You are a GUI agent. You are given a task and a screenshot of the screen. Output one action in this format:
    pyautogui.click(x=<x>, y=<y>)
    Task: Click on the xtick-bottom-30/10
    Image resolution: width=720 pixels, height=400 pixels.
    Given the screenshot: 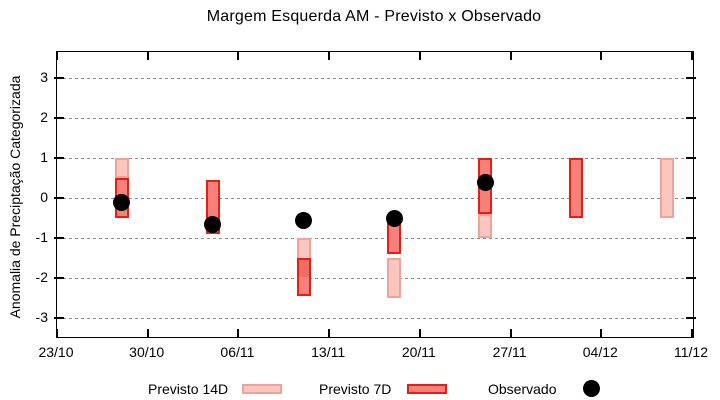 What is the action you would take?
    pyautogui.click(x=147, y=333)
    